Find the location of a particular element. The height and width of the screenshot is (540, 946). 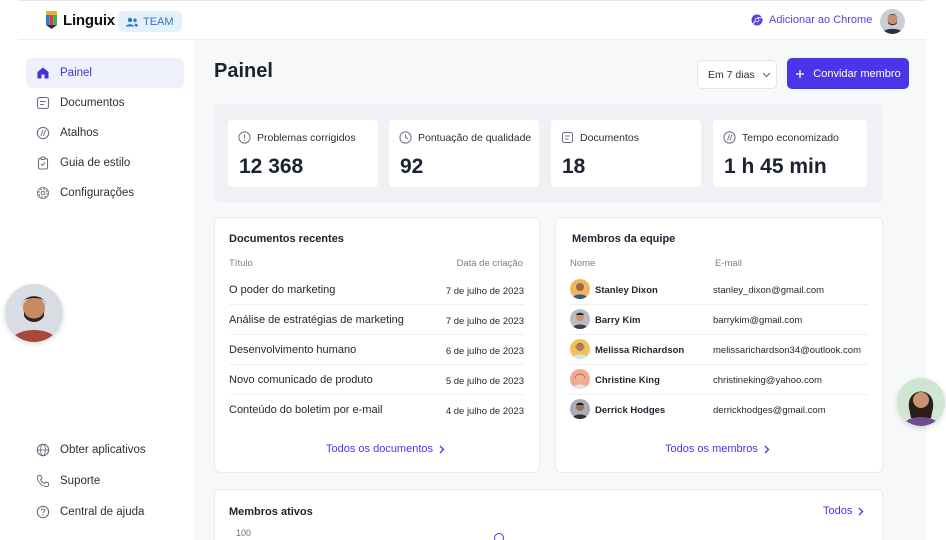

date-range-select: Em 7 dias is located at coordinates (737, 74).